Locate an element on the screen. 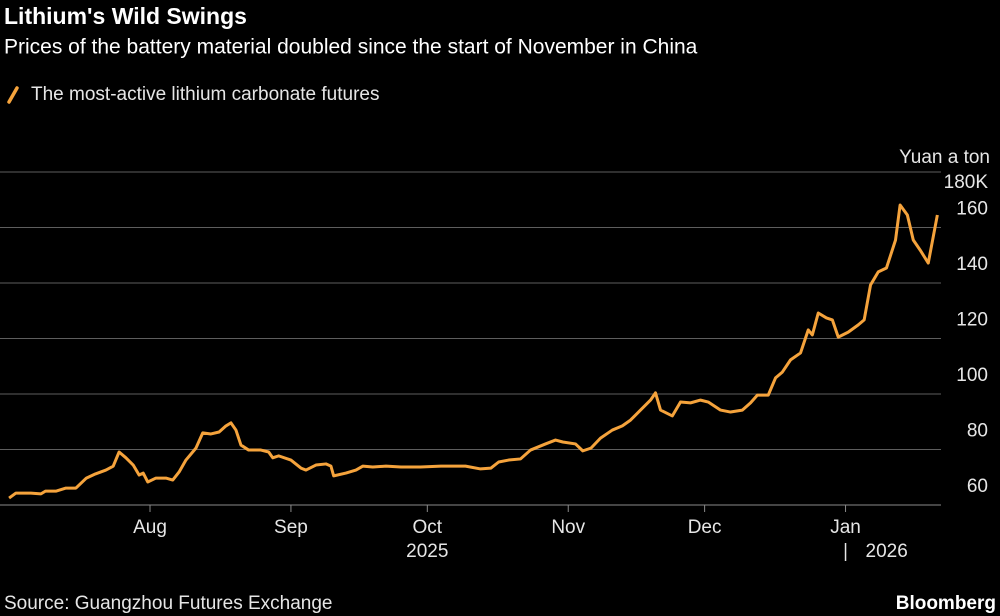 This screenshot has height=616, width=1000. x-tick-label: Dec is located at coordinates (705, 527).